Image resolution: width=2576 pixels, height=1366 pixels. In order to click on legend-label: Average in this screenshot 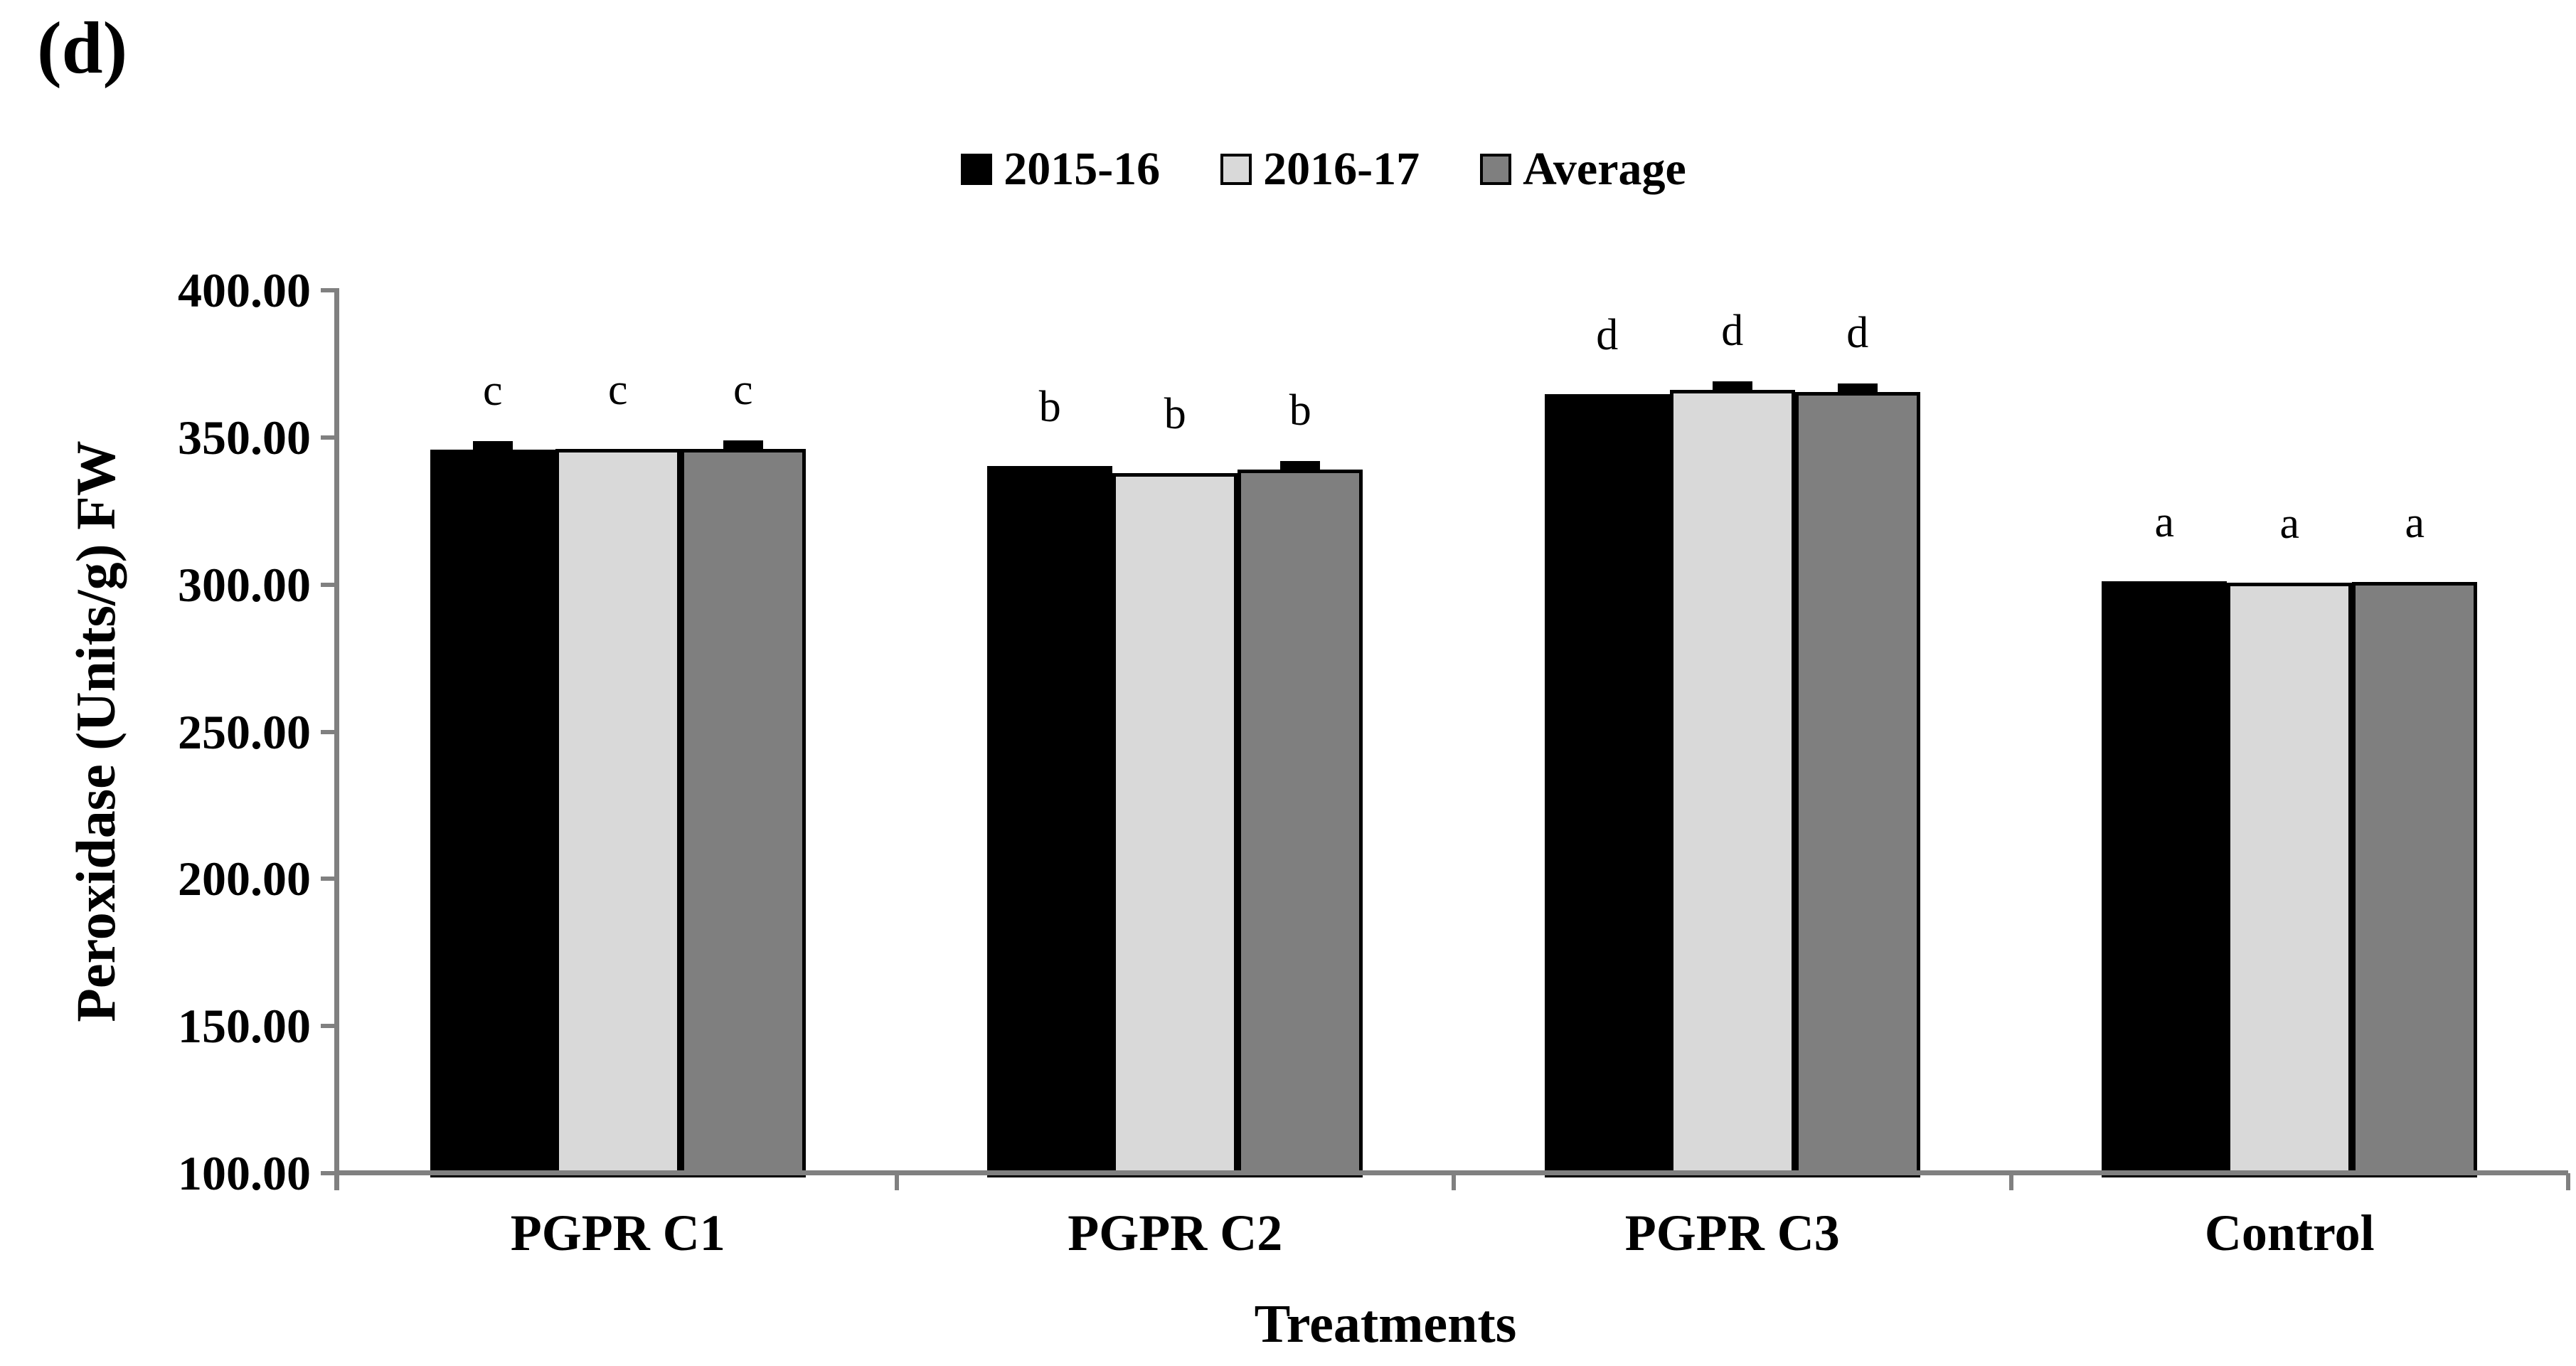, I will do `click(1604, 169)`.